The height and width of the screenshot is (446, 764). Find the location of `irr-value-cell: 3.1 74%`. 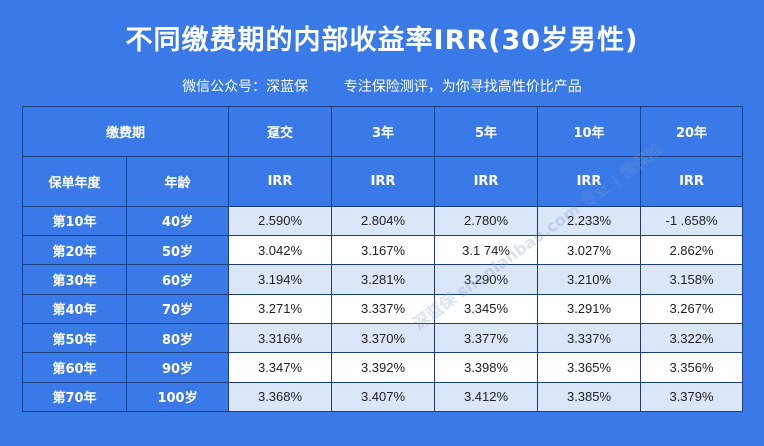

irr-value-cell: 3.1 74% is located at coordinates (486, 250).